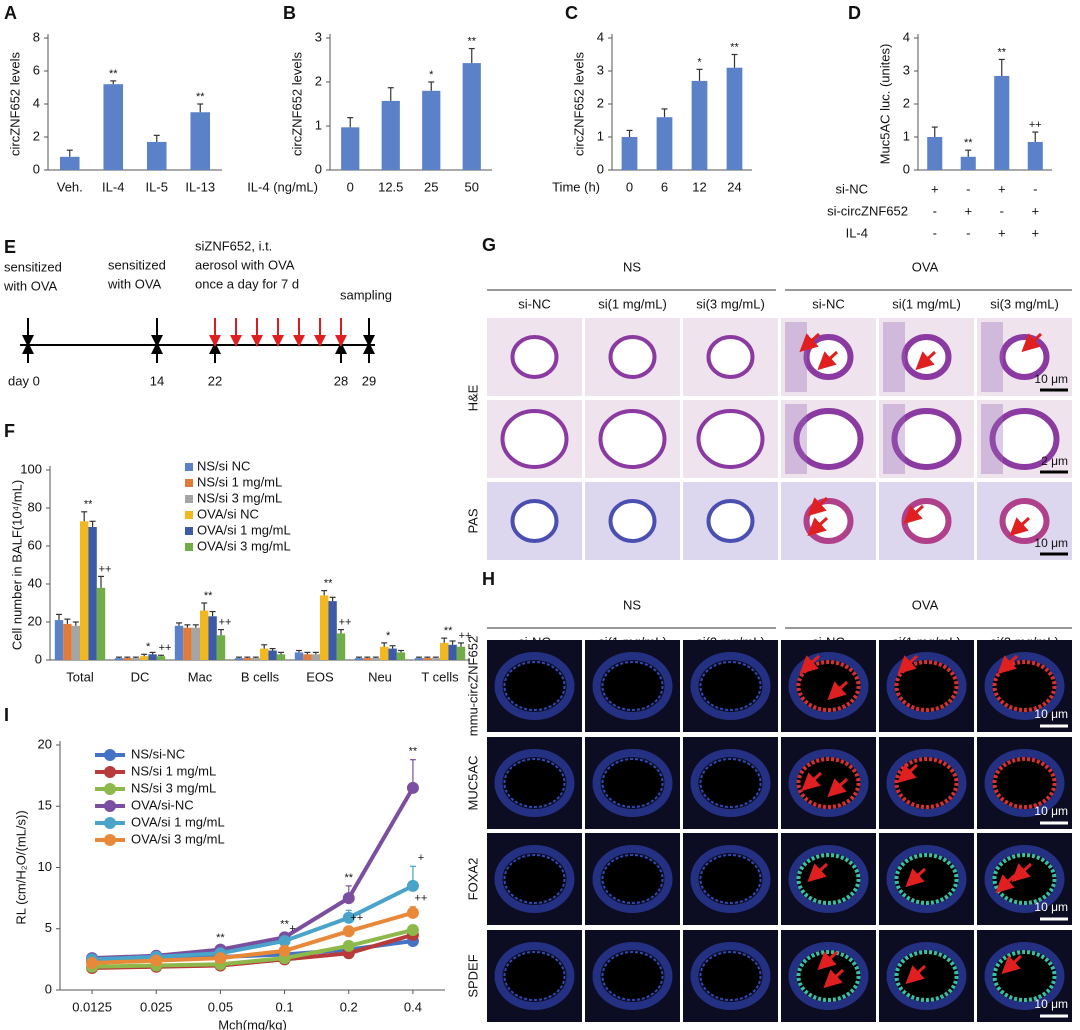 This screenshot has height=1030, width=1080. What do you see at coordinates (600, 135) in the screenshot?
I see `y-tick-label: 1` at bounding box center [600, 135].